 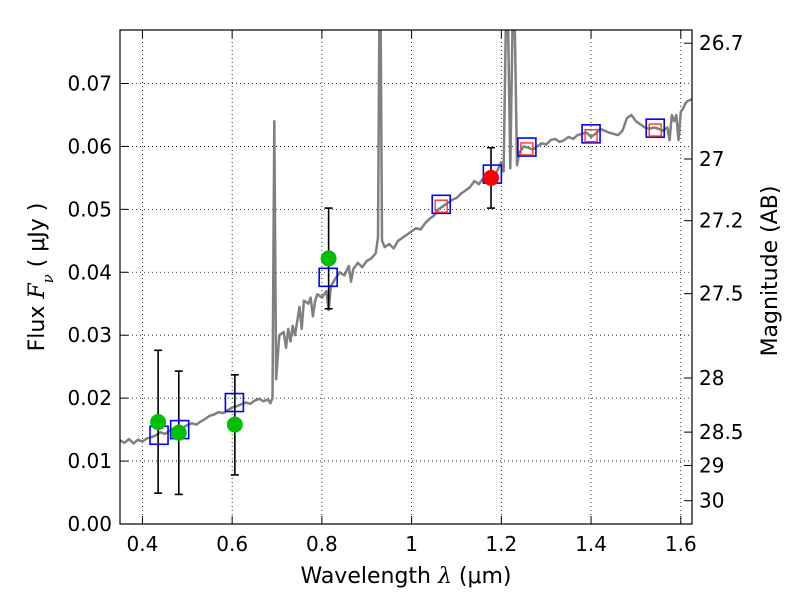 I want to click on y-tick-label: 0.00, so click(x=89, y=524).